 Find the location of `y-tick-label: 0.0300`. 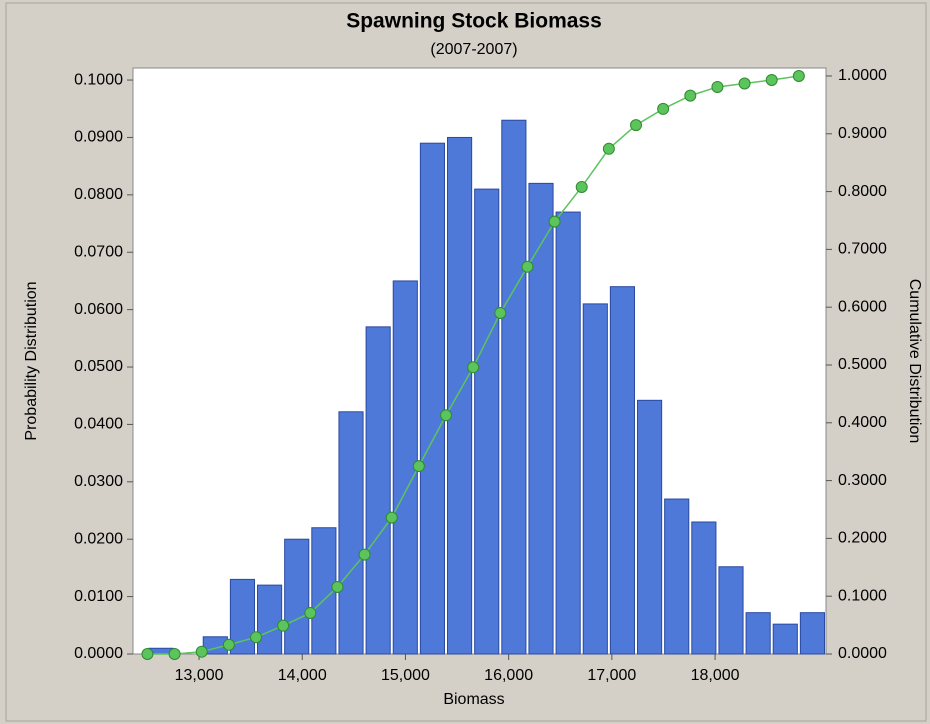

y-tick-label: 0.0300 is located at coordinates (98, 481).